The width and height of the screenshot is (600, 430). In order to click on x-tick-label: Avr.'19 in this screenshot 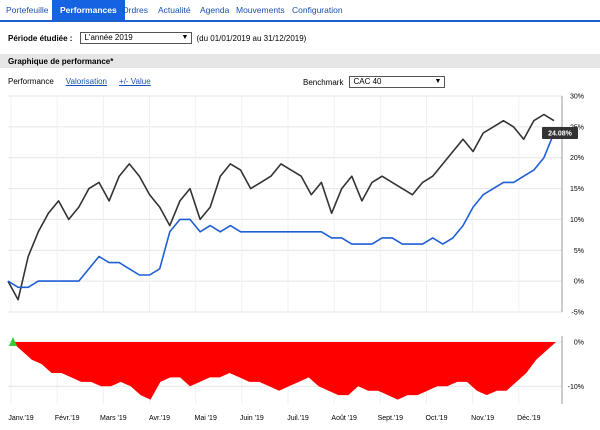, I will do `click(159, 418)`.